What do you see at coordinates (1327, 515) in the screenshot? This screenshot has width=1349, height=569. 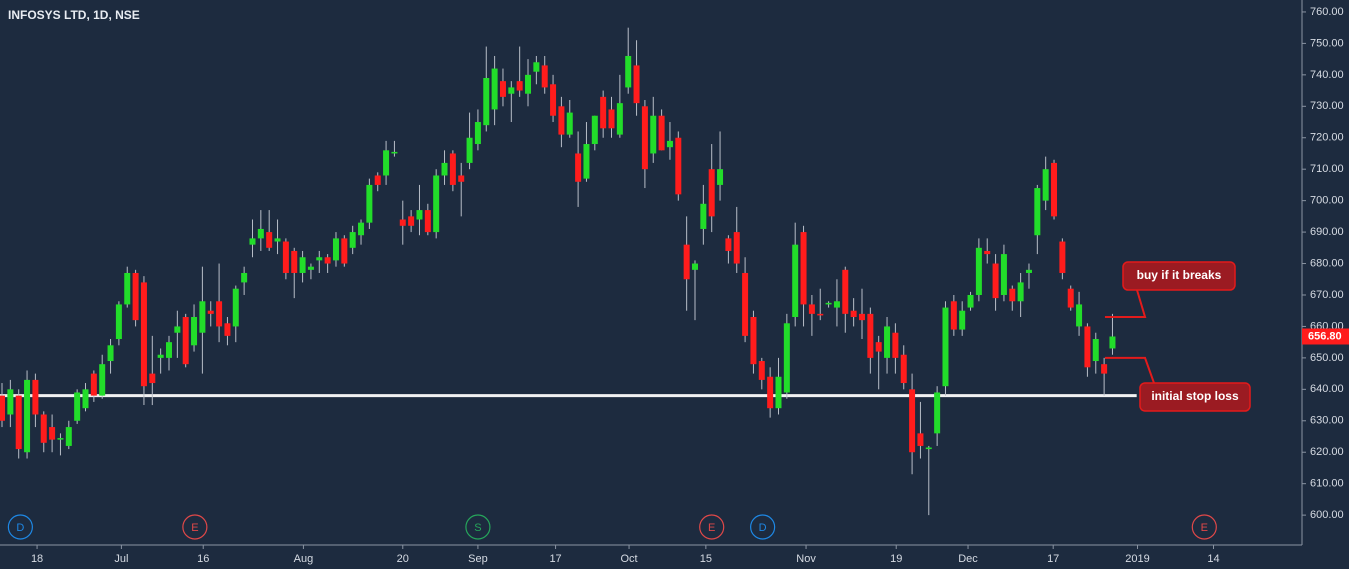 I see `y-tick-label: 600.00` at bounding box center [1327, 515].